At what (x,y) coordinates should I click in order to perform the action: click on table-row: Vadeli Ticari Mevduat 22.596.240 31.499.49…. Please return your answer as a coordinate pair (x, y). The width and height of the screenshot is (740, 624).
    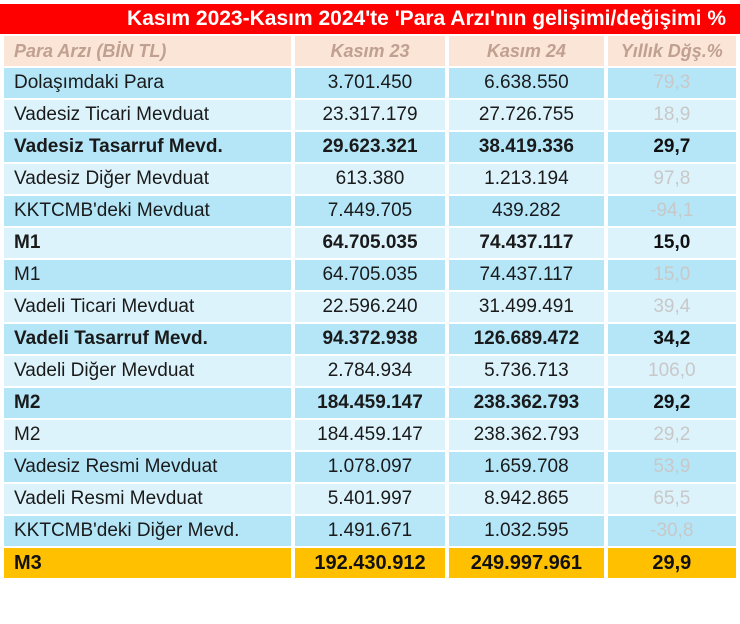
    Looking at the image, I should click on (370, 308).